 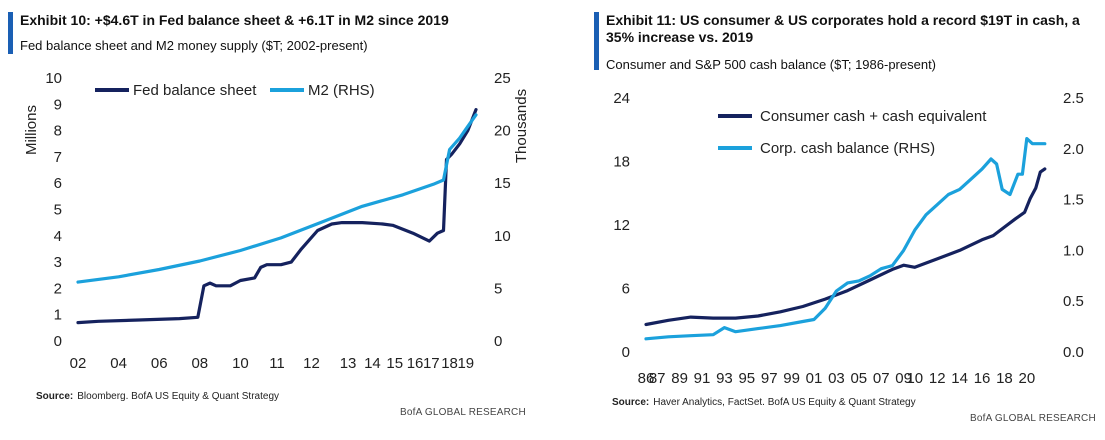 What do you see at coordinates (724, 378) in the screenshot?
I see `x-tick-label: 93` at bounding box center [724, 378].